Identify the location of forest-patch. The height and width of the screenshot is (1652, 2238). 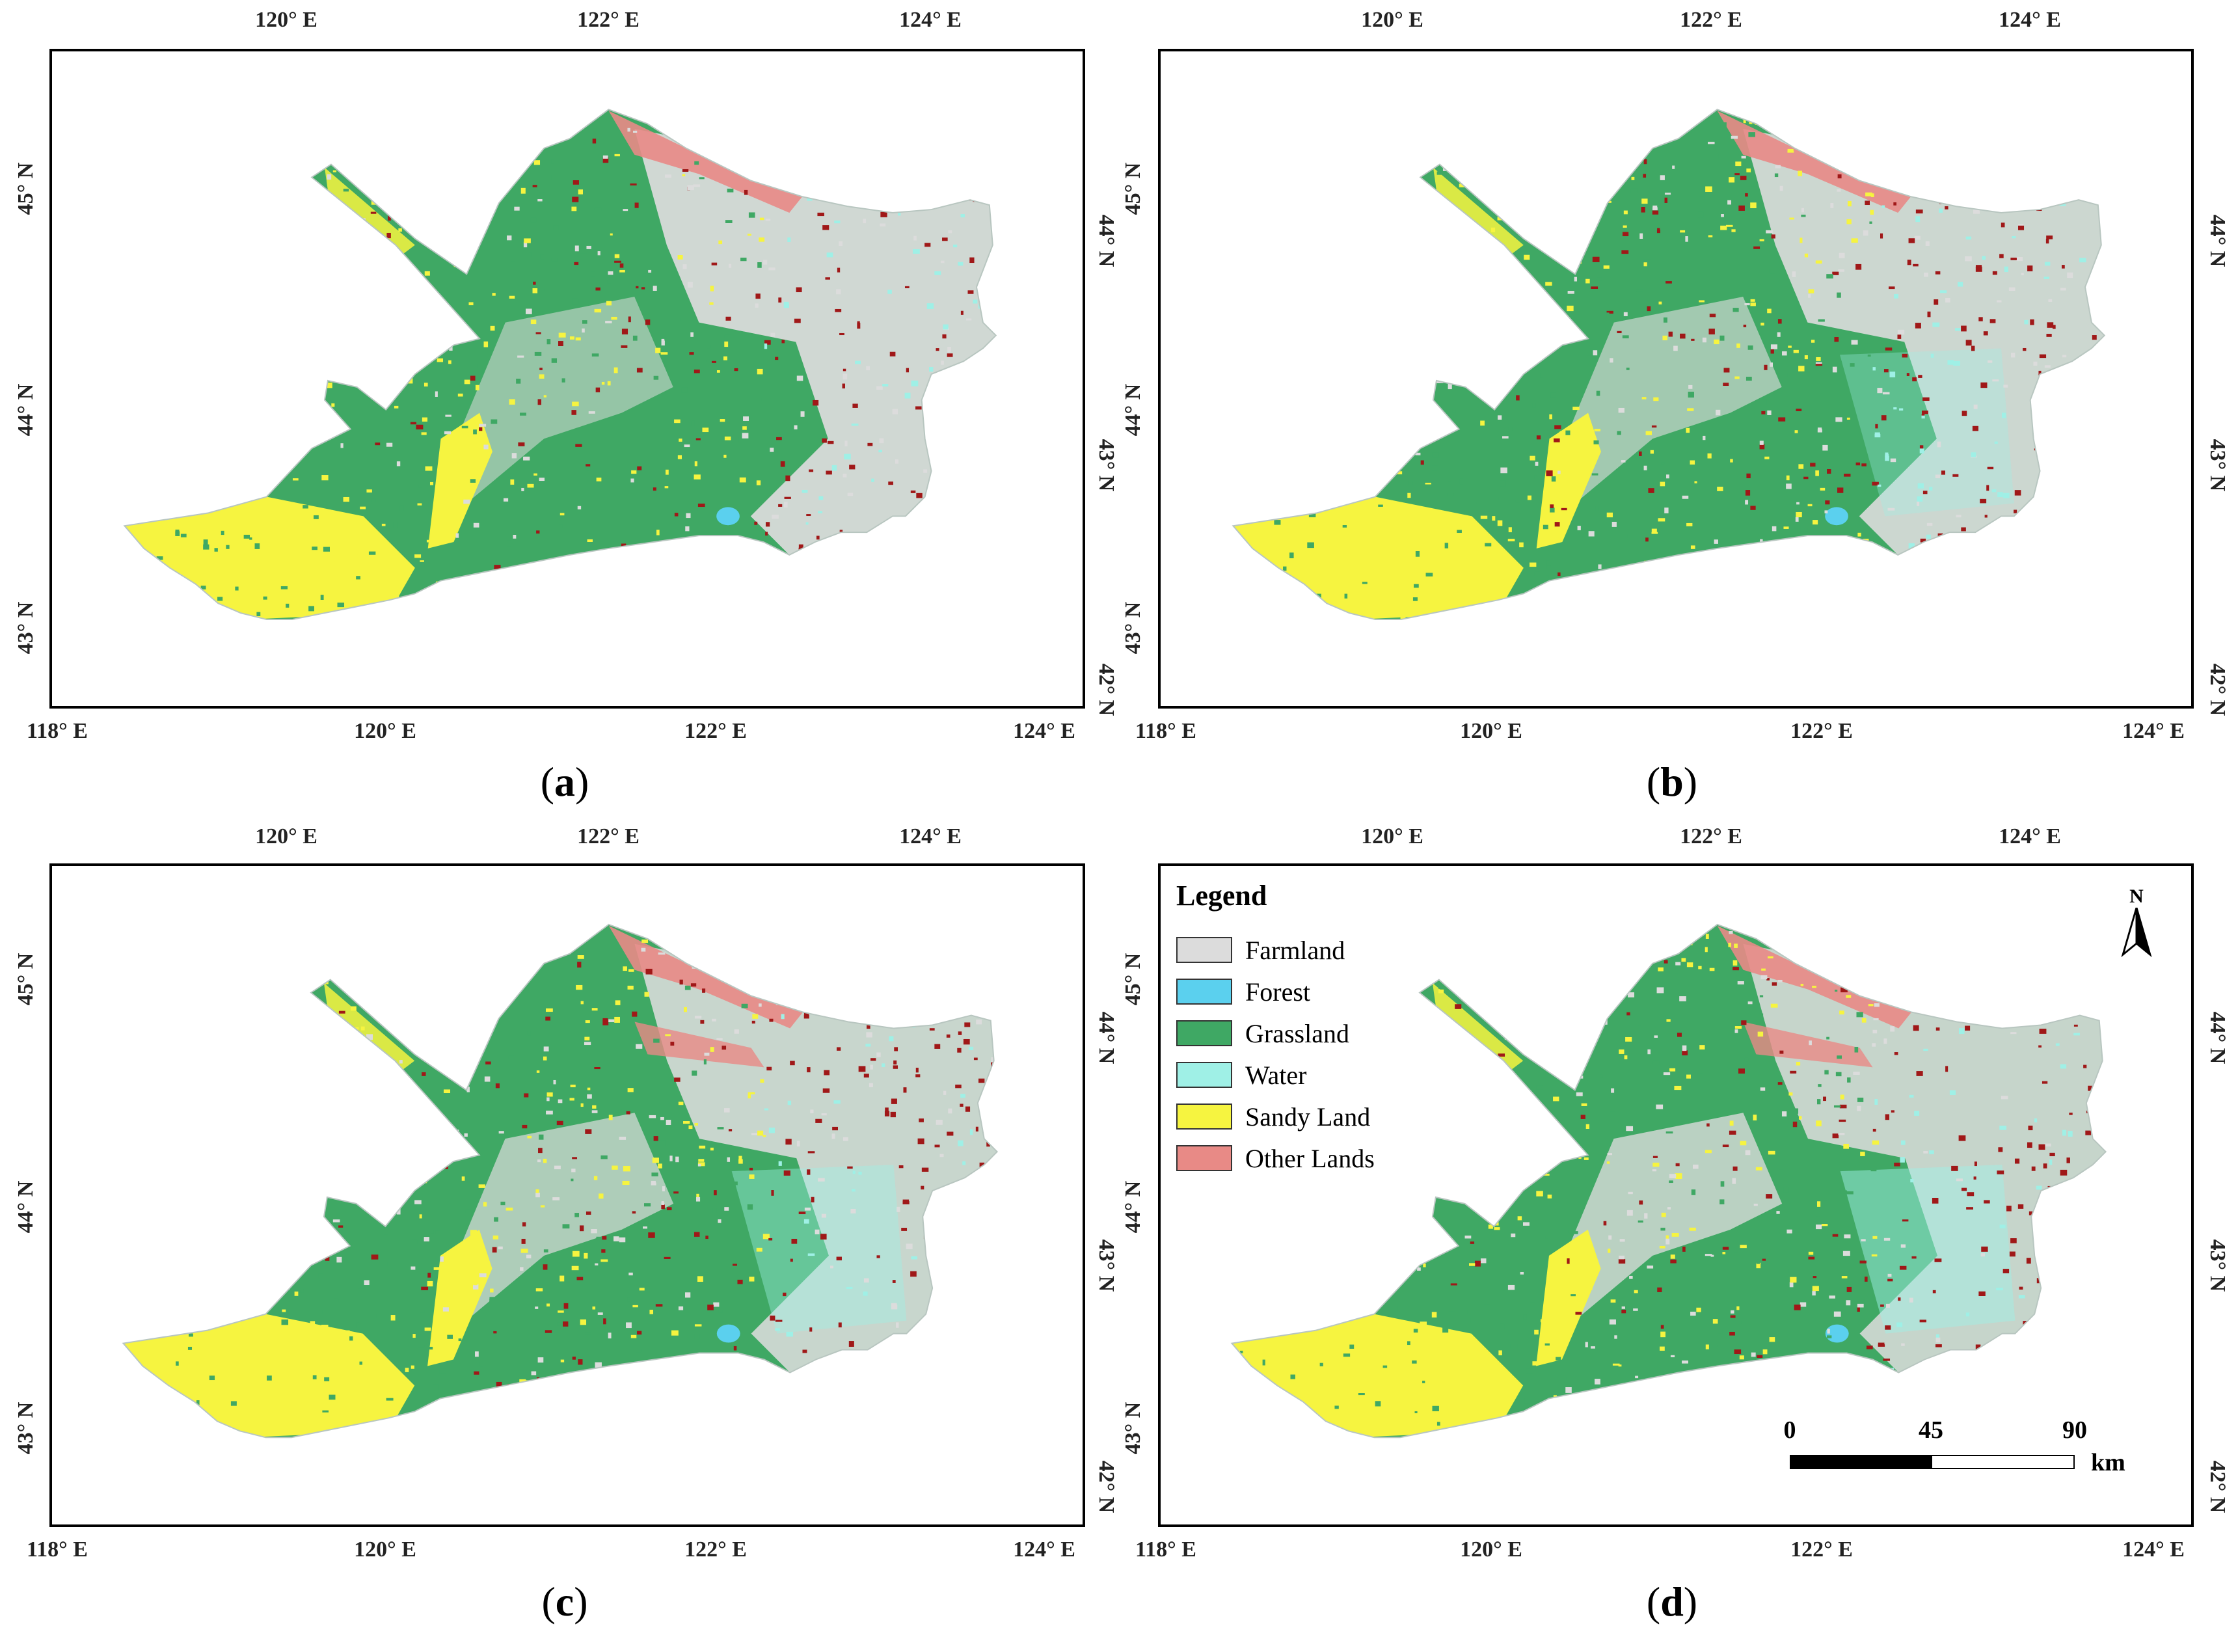
(728, 516).